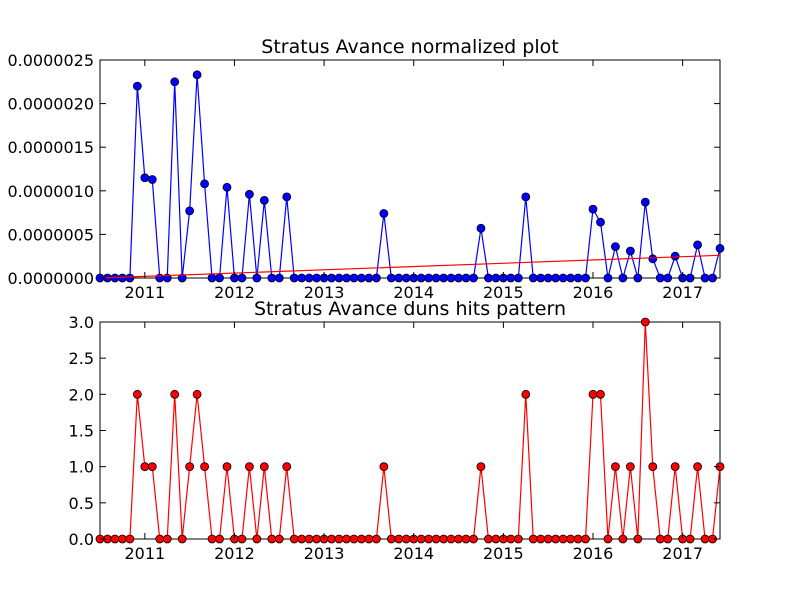 This screenshot has height=600, width=800. Describe the element at coordinates (81, 394) in the screenshot. I see `y-tick-label: 2.0` at that location.